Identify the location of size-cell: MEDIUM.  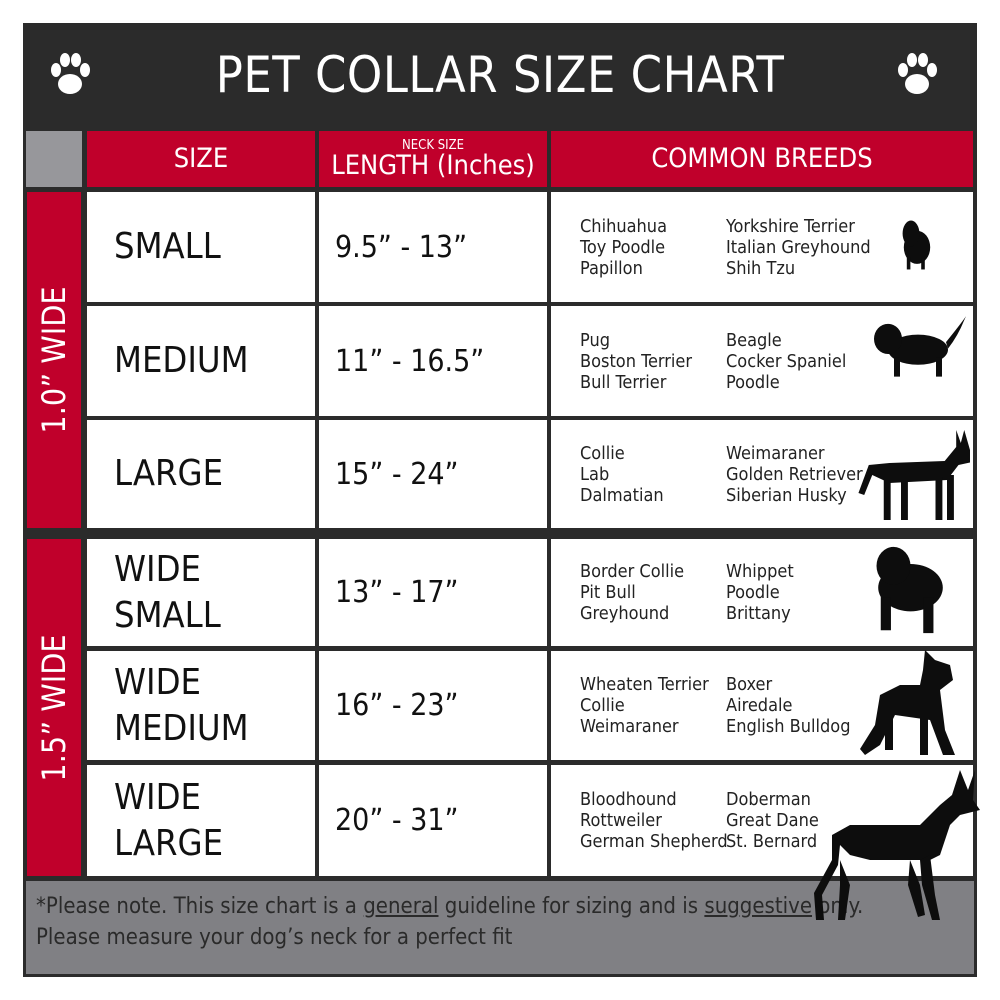
(201, 361).